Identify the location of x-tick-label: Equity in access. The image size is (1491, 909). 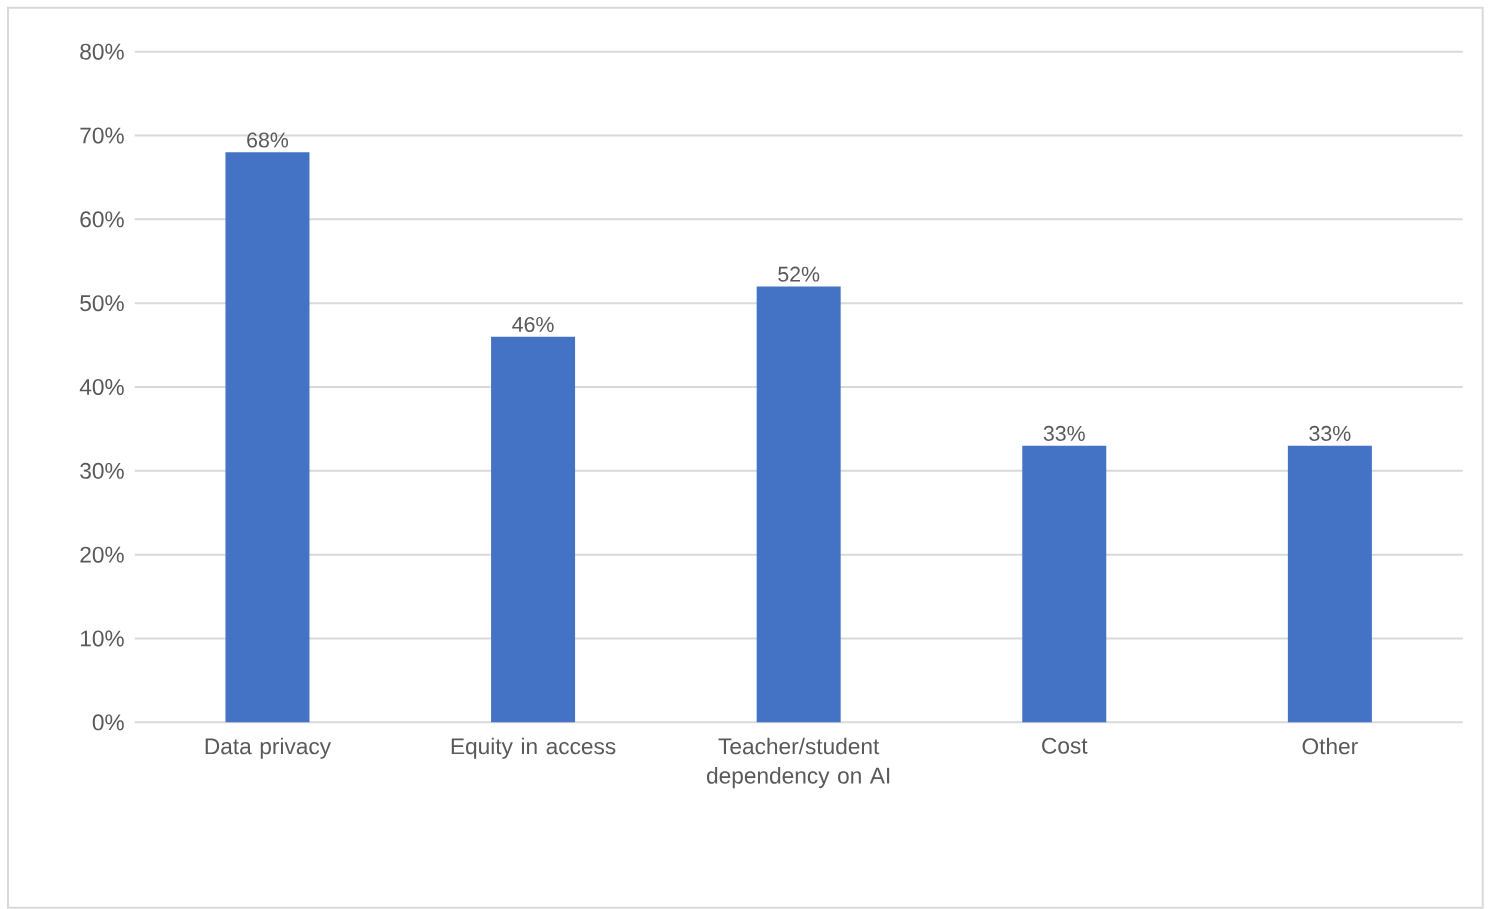
(533, 748).